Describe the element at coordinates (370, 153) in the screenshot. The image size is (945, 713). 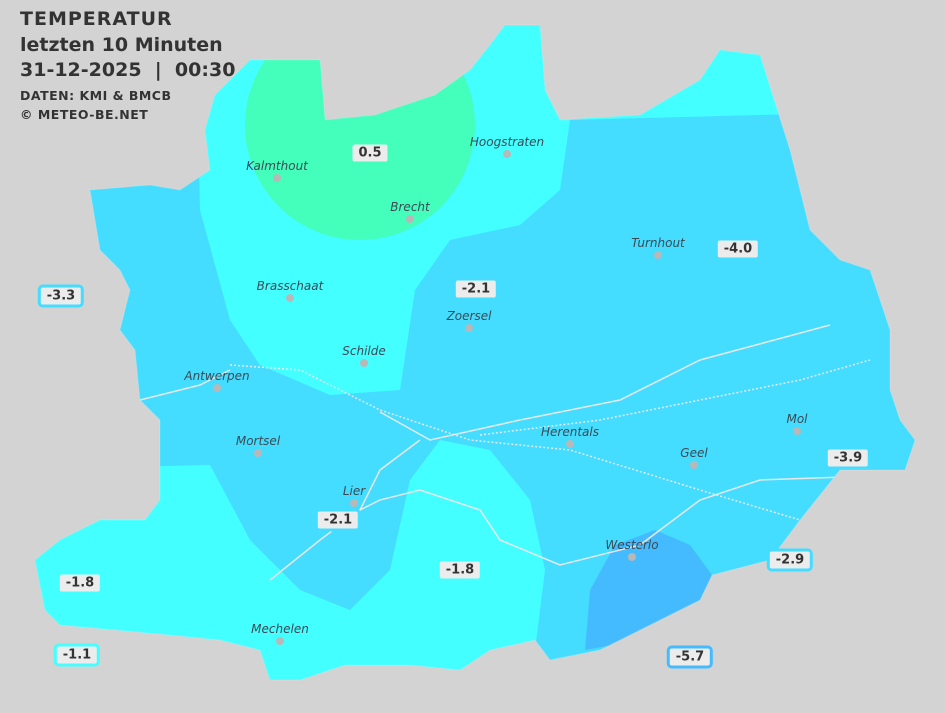
I see `temperature-reading: 0.5` at that location.